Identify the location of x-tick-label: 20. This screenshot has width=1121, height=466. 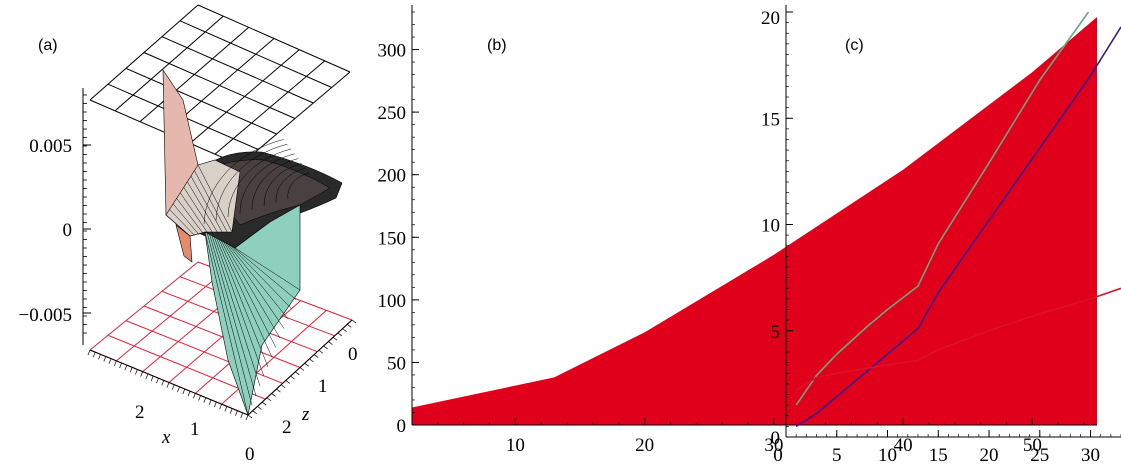
(989, 455).